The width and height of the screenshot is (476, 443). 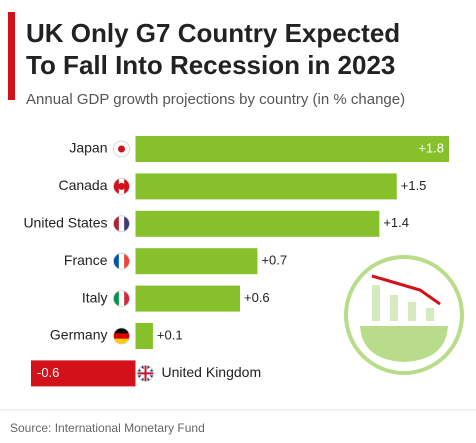 What do you see at coordinates (48, 372) in the screenshot?
I see `value-label: -0.6` at bounding box center [48, 372].